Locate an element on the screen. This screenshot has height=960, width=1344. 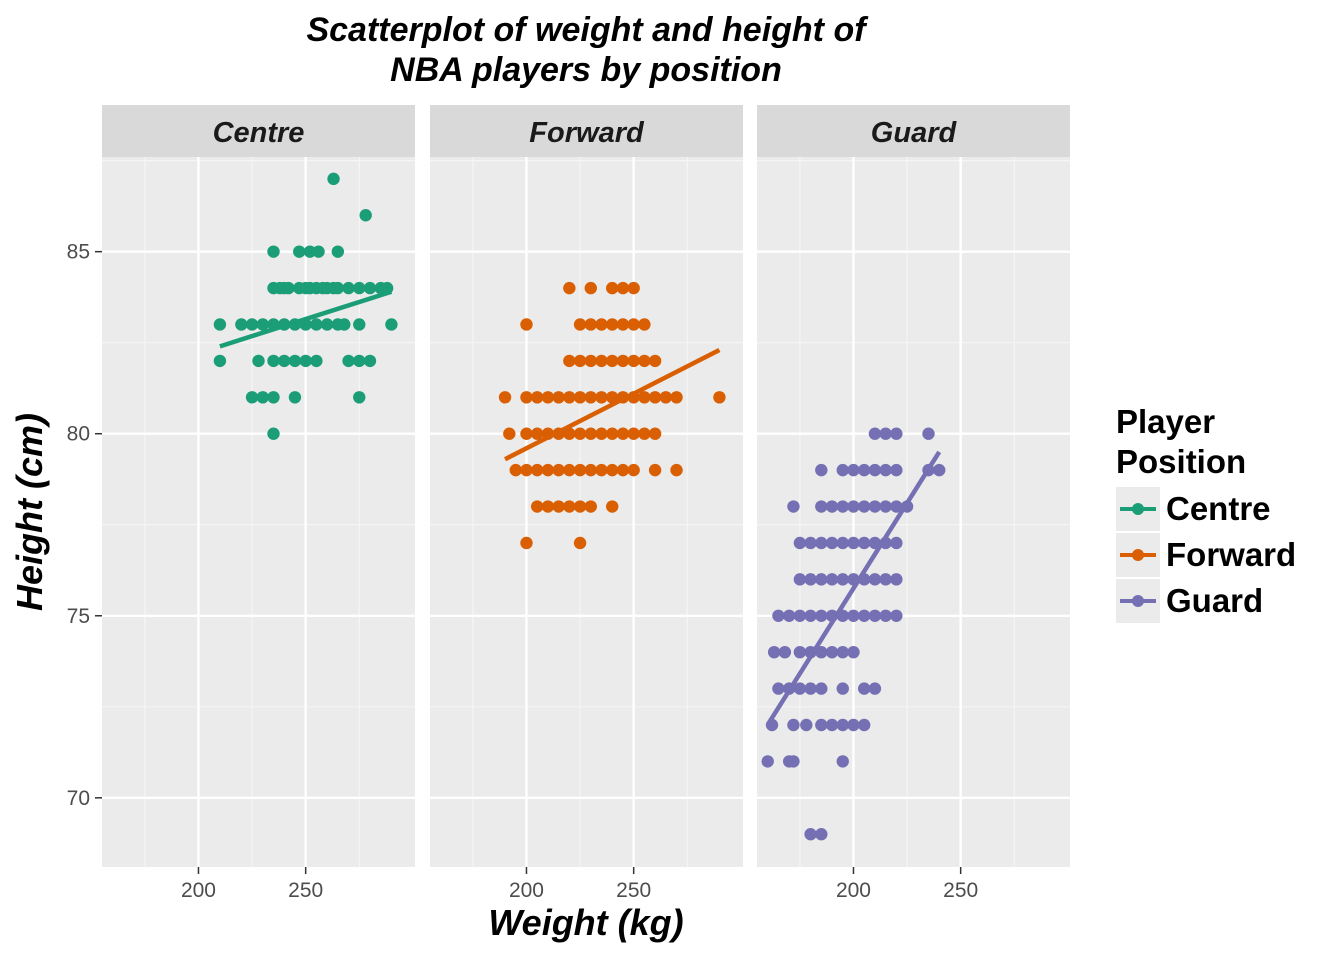
x-tick-label: 200 is located at coordinates (198, 890).